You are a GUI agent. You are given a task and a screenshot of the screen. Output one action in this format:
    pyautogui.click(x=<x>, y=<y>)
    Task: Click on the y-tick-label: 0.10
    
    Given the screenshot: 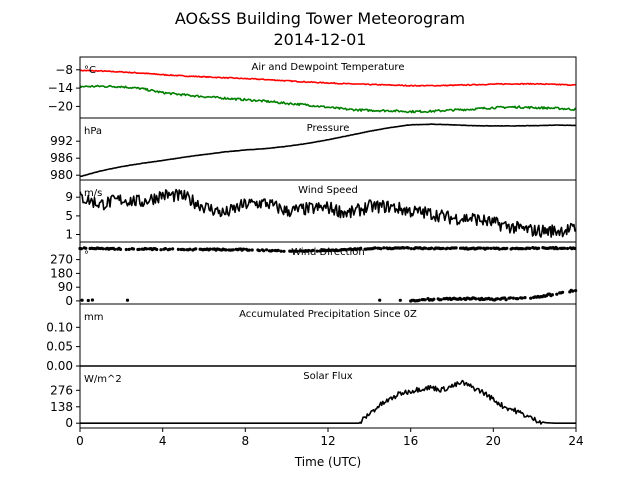 What is the action you would take?
    pyautogui.click(x=59, y=327)
    